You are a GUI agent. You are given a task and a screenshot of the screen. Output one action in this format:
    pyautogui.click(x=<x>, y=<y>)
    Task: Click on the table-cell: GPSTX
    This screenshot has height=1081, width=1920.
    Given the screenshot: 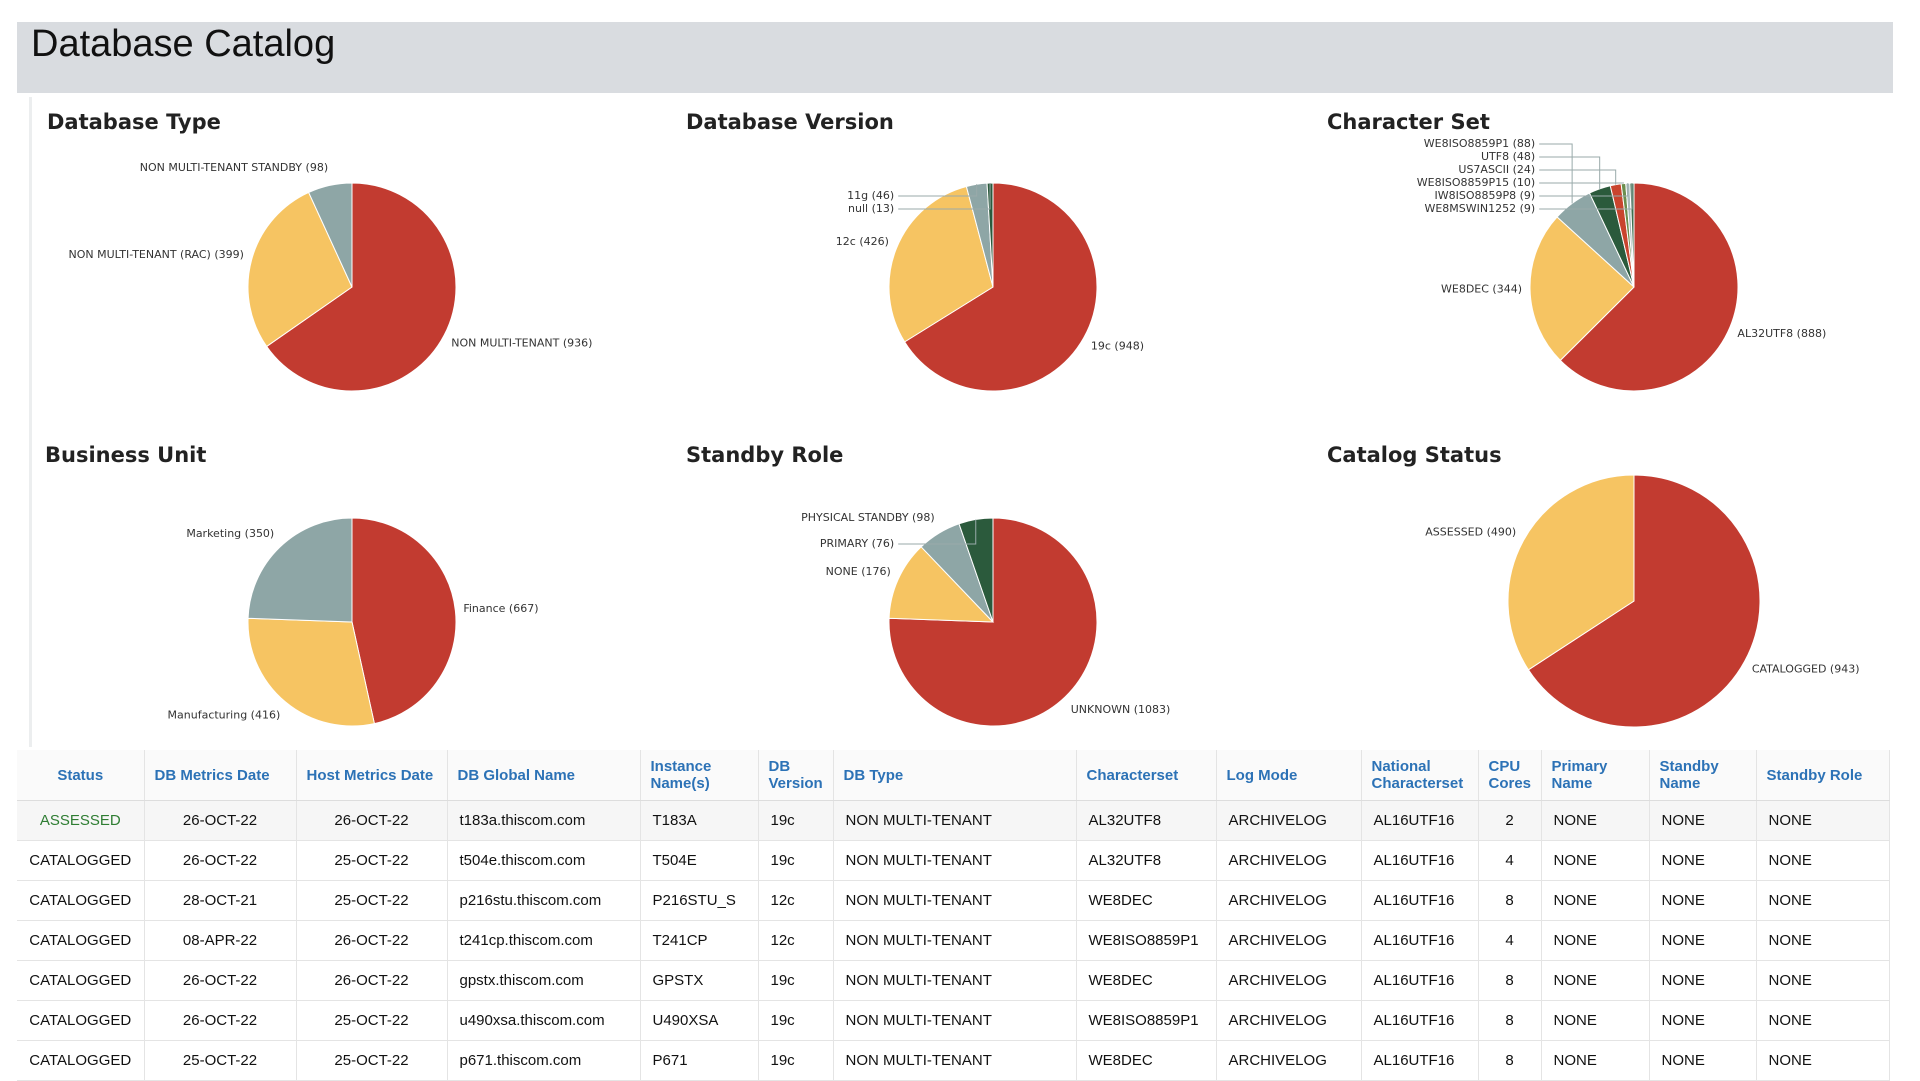 What is the action you would take?
    pyautogui.click(x=699, y=980)
    